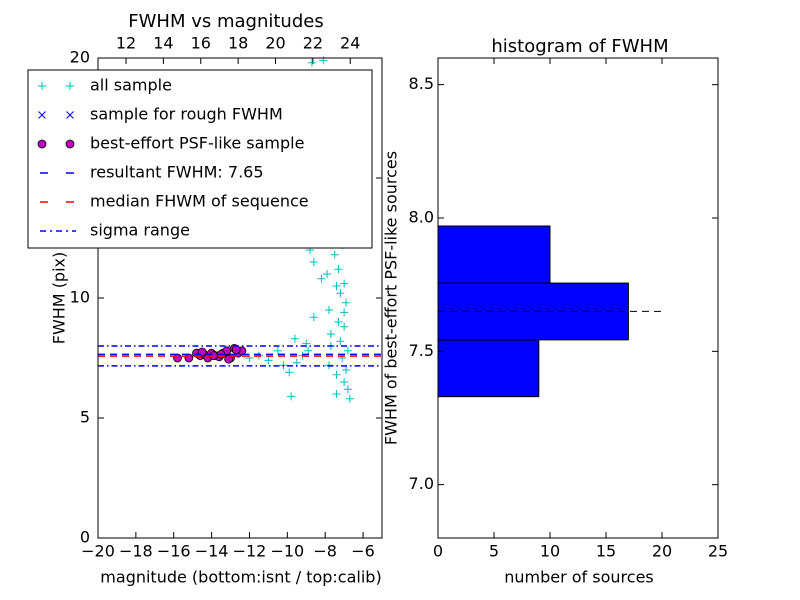  I want to click on y-tick-label: 10, so click(80, 297).